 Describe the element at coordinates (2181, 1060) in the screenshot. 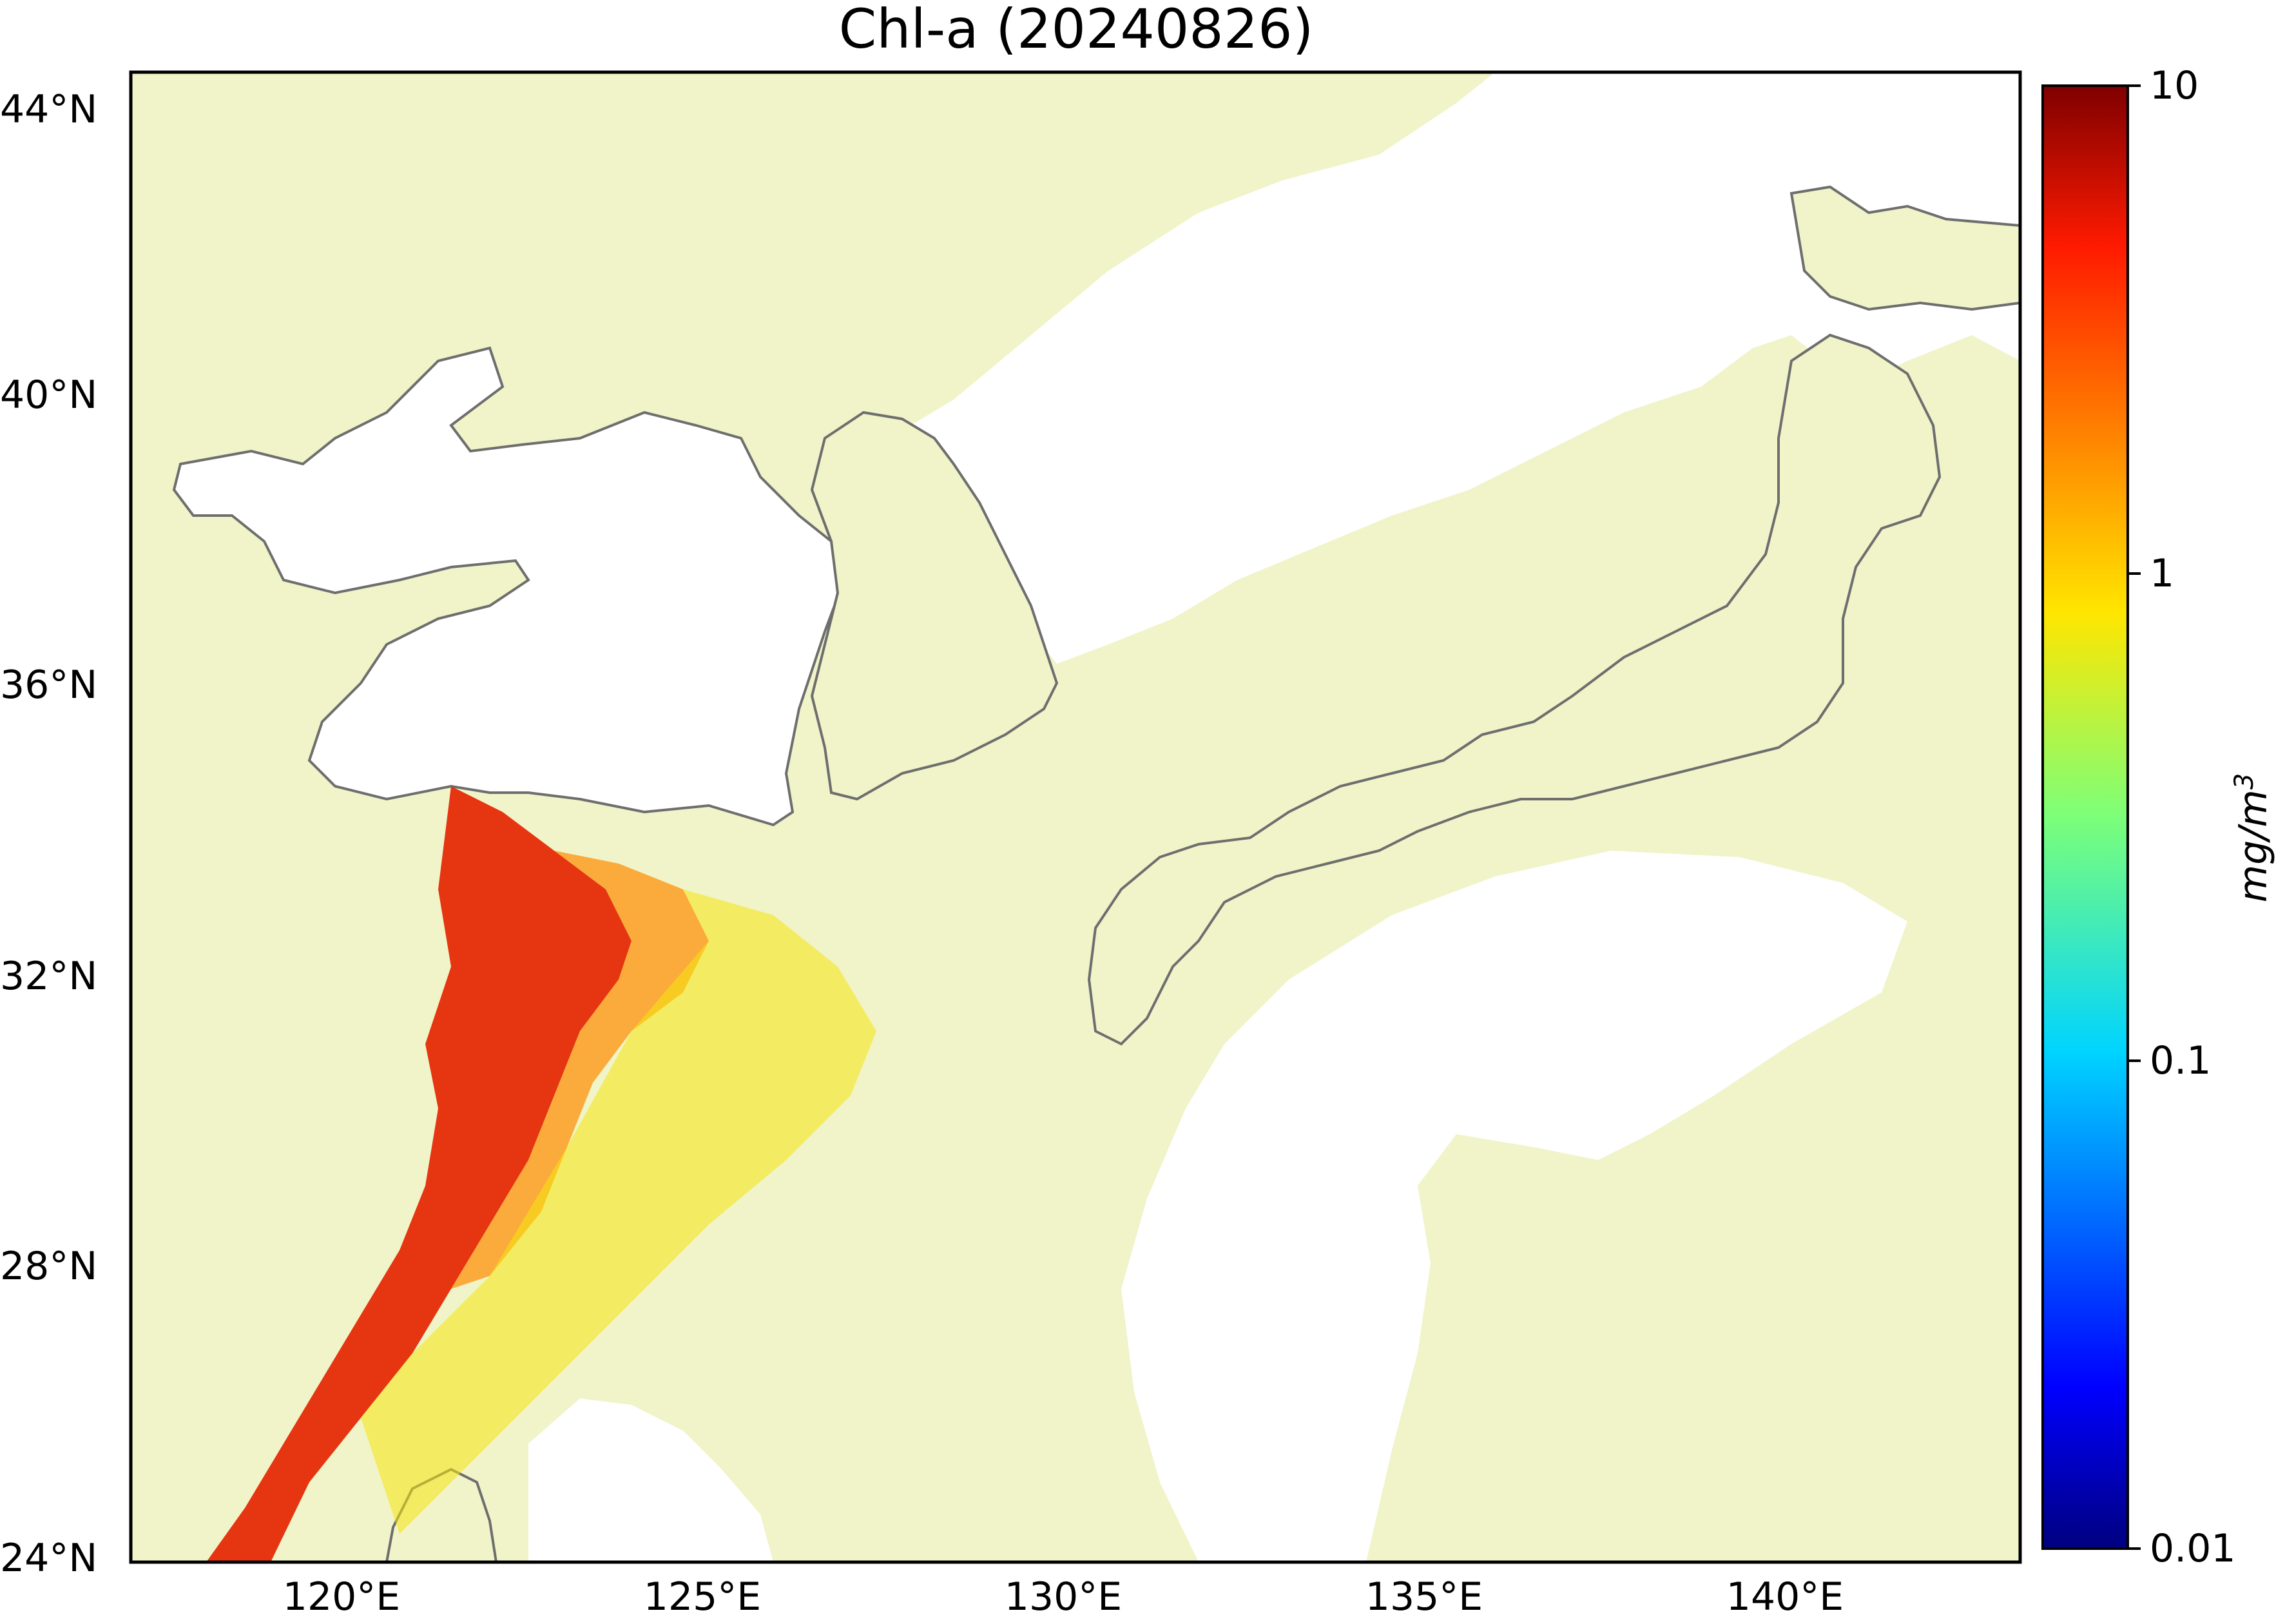

I see `colorbar-tick-0-1: 0.1` at that location.